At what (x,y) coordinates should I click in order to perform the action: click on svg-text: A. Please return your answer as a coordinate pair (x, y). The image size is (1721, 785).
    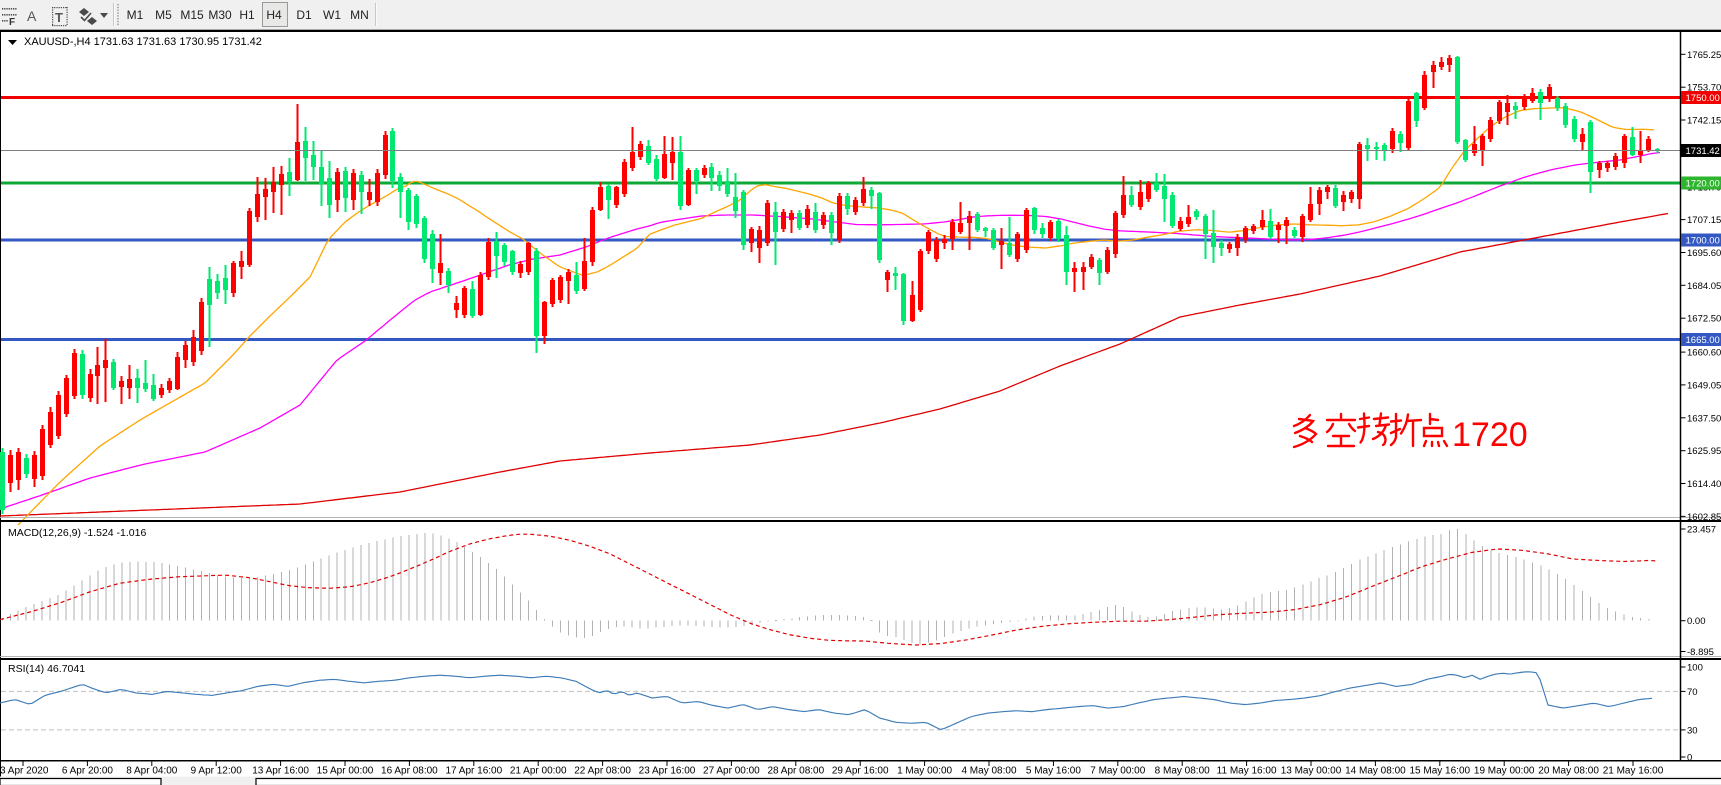
    Looking at the image, I should click on (32, 16).